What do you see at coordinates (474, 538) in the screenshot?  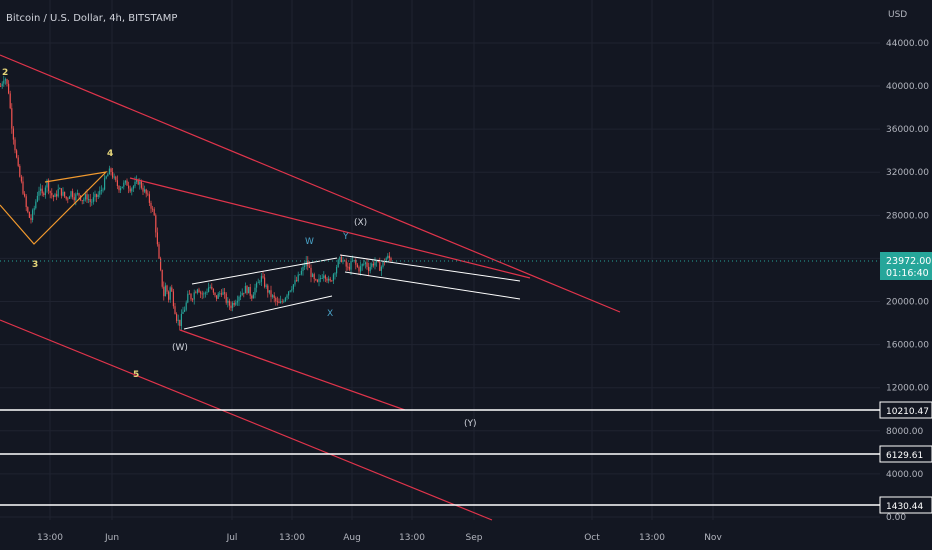 I see `x-tick-6: Sep` at bounding box center [474, 538].